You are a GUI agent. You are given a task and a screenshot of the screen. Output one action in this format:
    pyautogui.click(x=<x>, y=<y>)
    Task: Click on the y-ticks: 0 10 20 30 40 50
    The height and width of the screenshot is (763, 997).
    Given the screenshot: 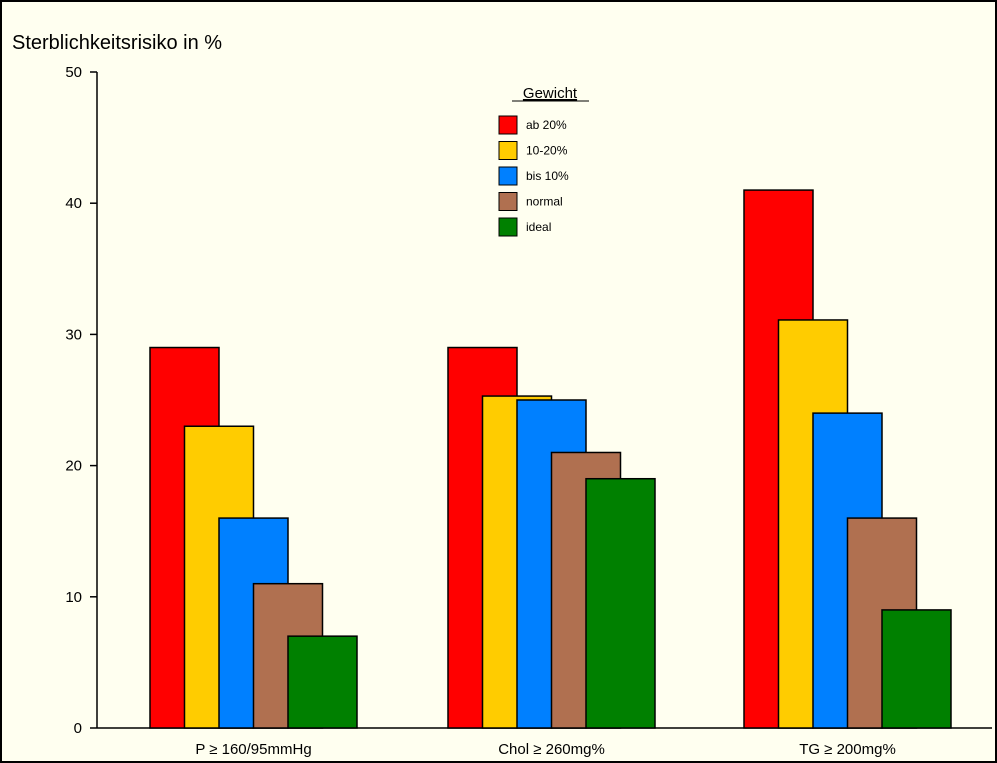 What is the action you would take?
    pyautogui.click(x=81, y=400)
    